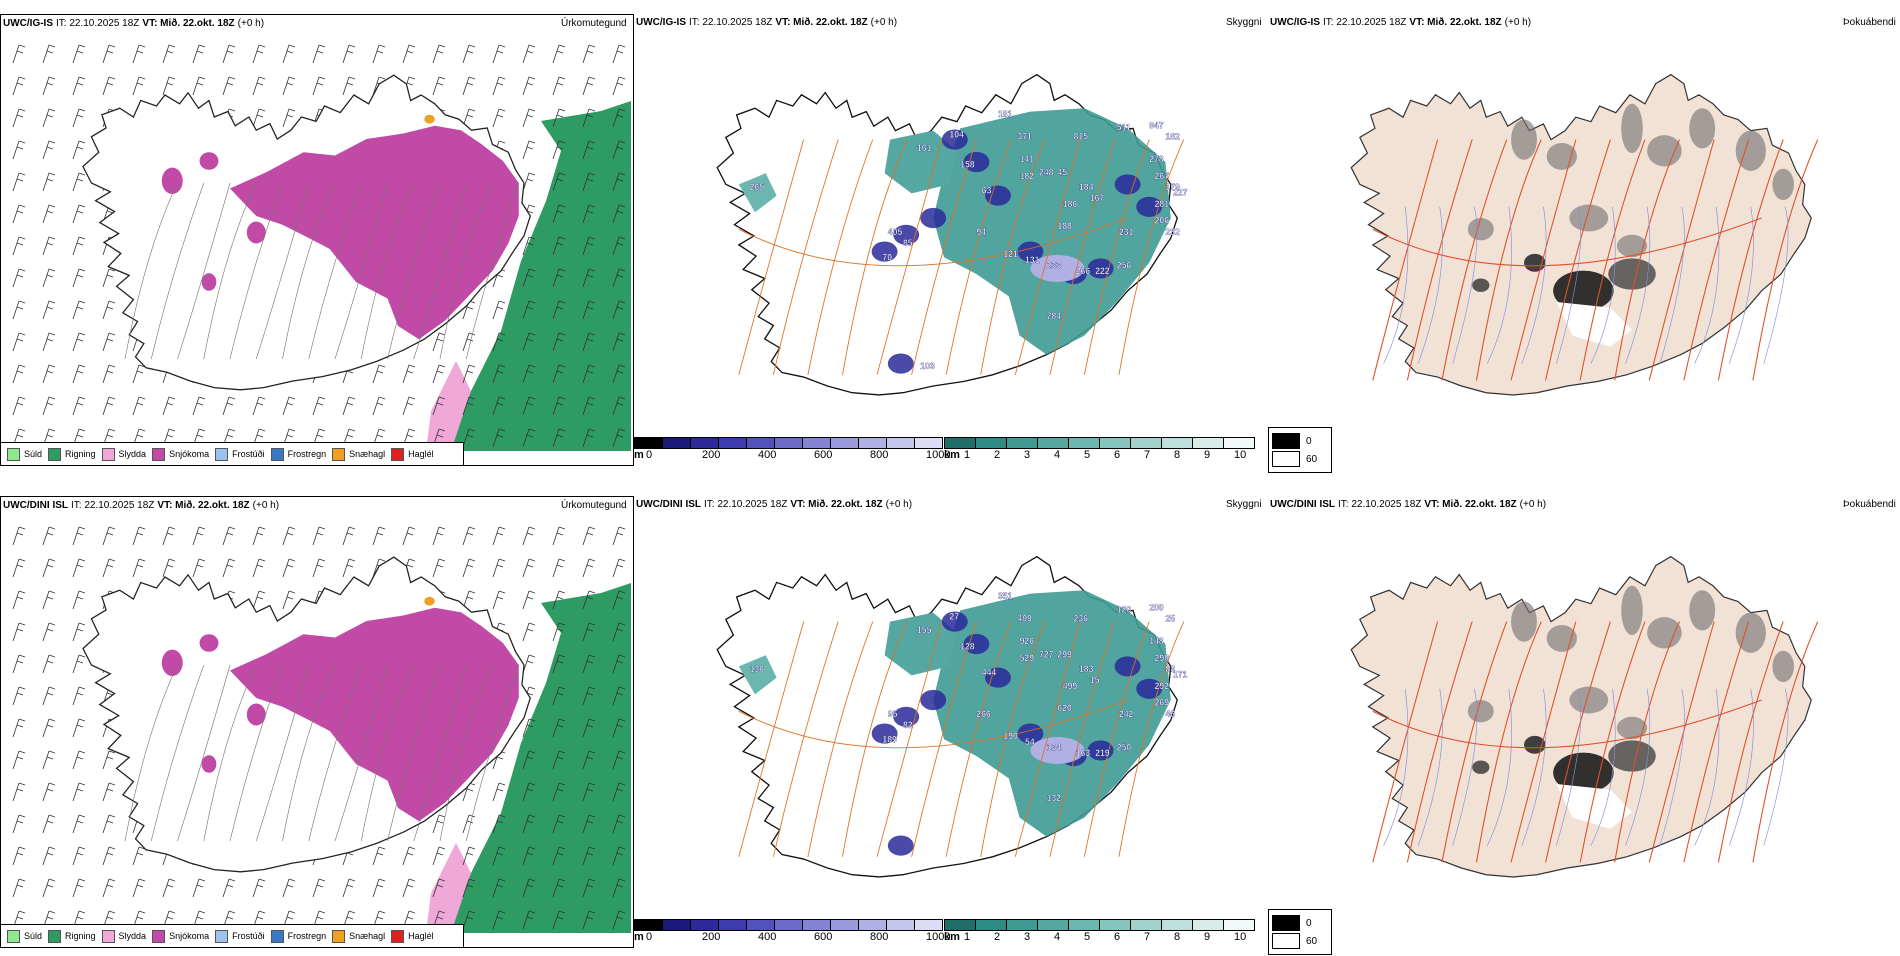  I want to click on model-name: UWC/DINI ISL, so click(35, 505).